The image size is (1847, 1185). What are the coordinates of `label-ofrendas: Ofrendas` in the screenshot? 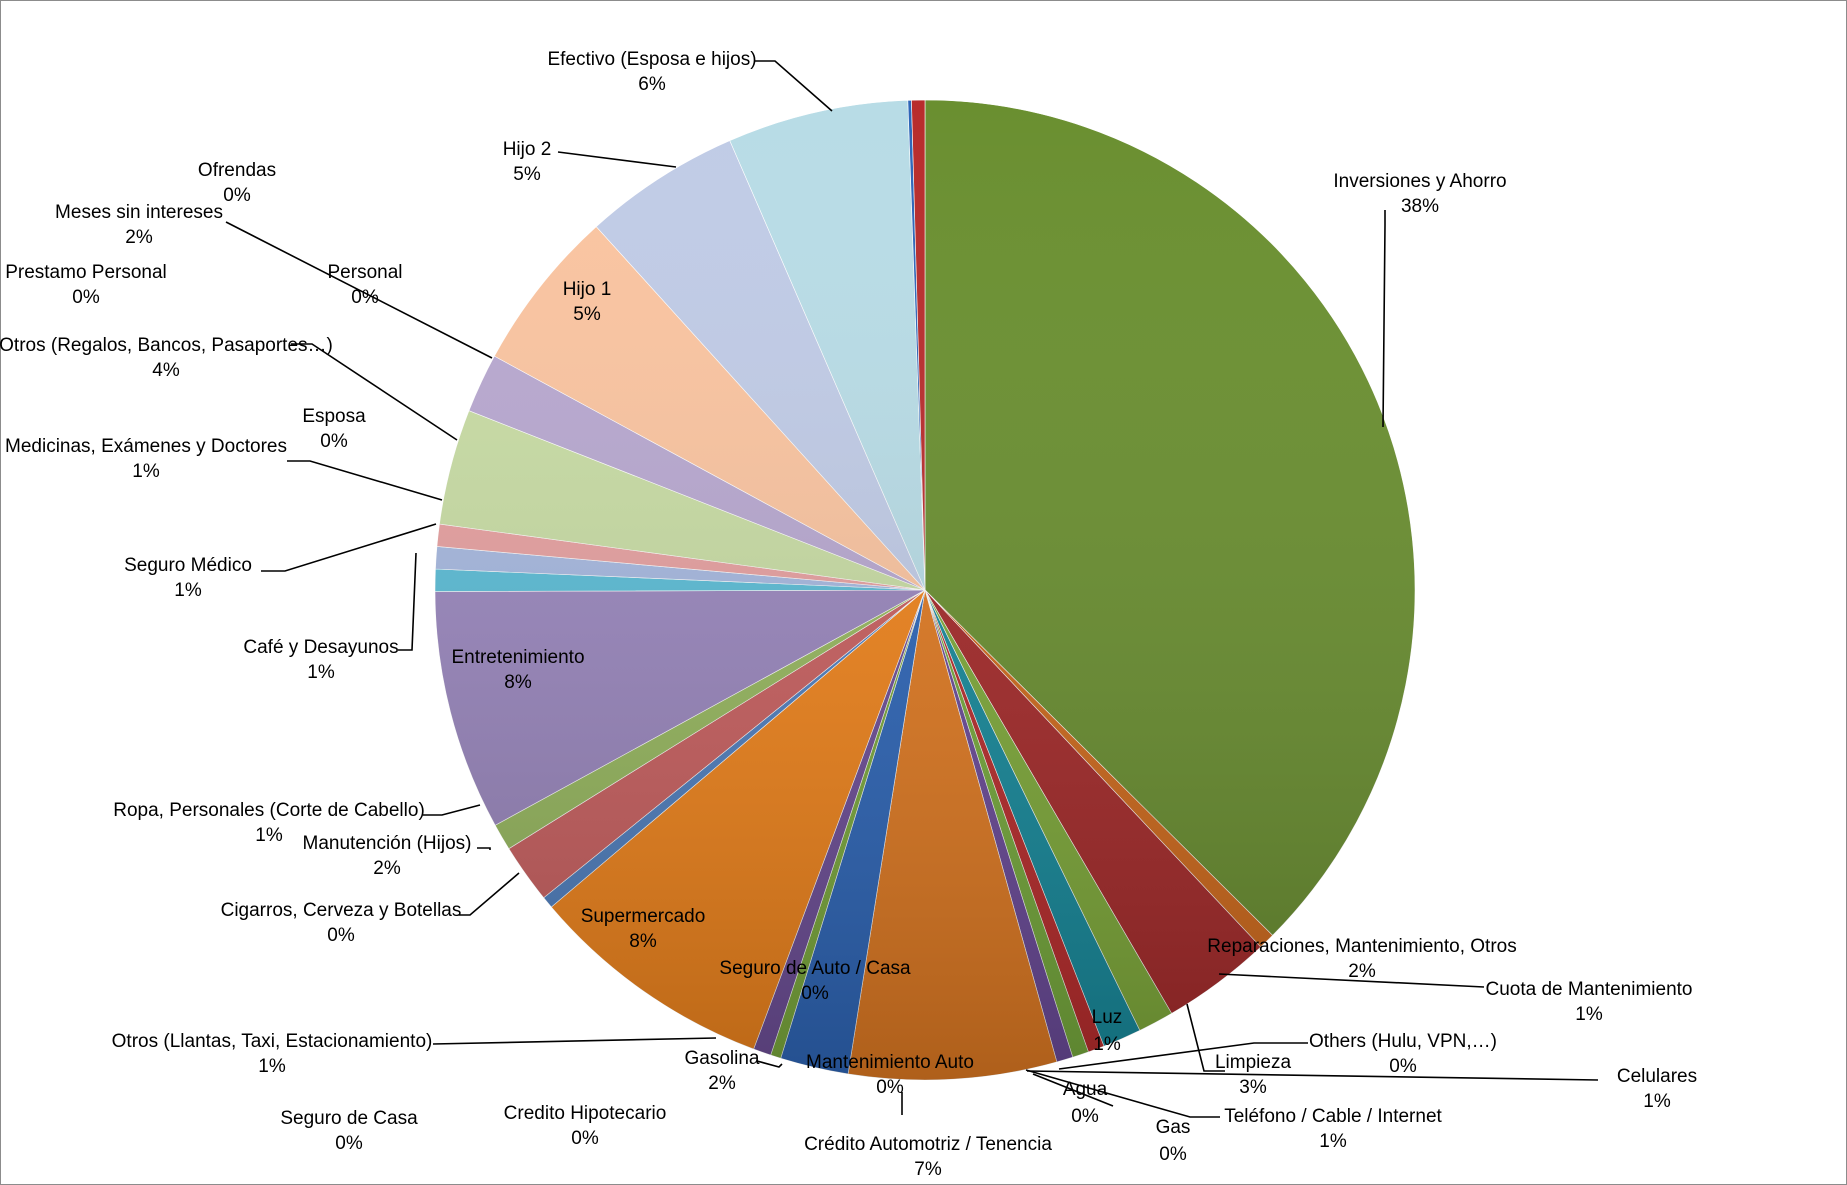 It's located at (237, 170).